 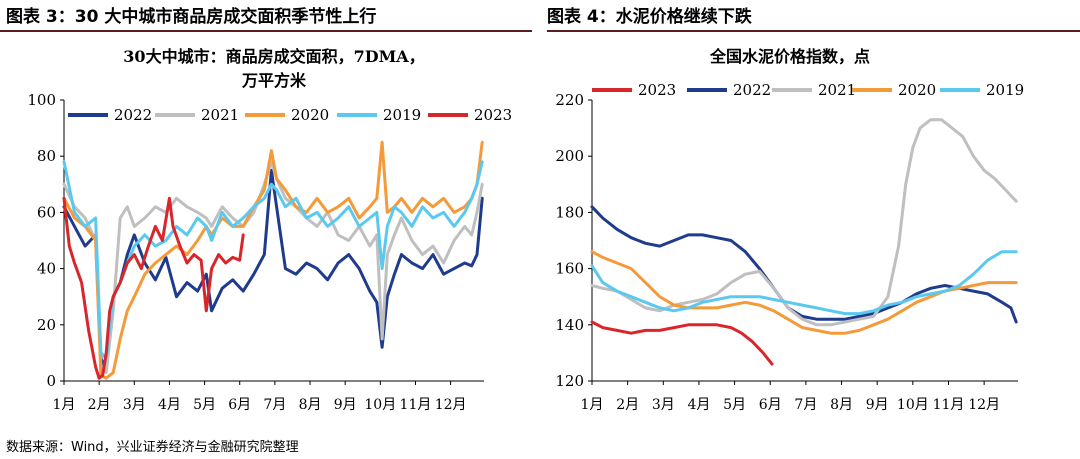 I want to click on chart-title-line: 30大中城市：商品房成交面积，7DMA，, so click(x=273, y=56).